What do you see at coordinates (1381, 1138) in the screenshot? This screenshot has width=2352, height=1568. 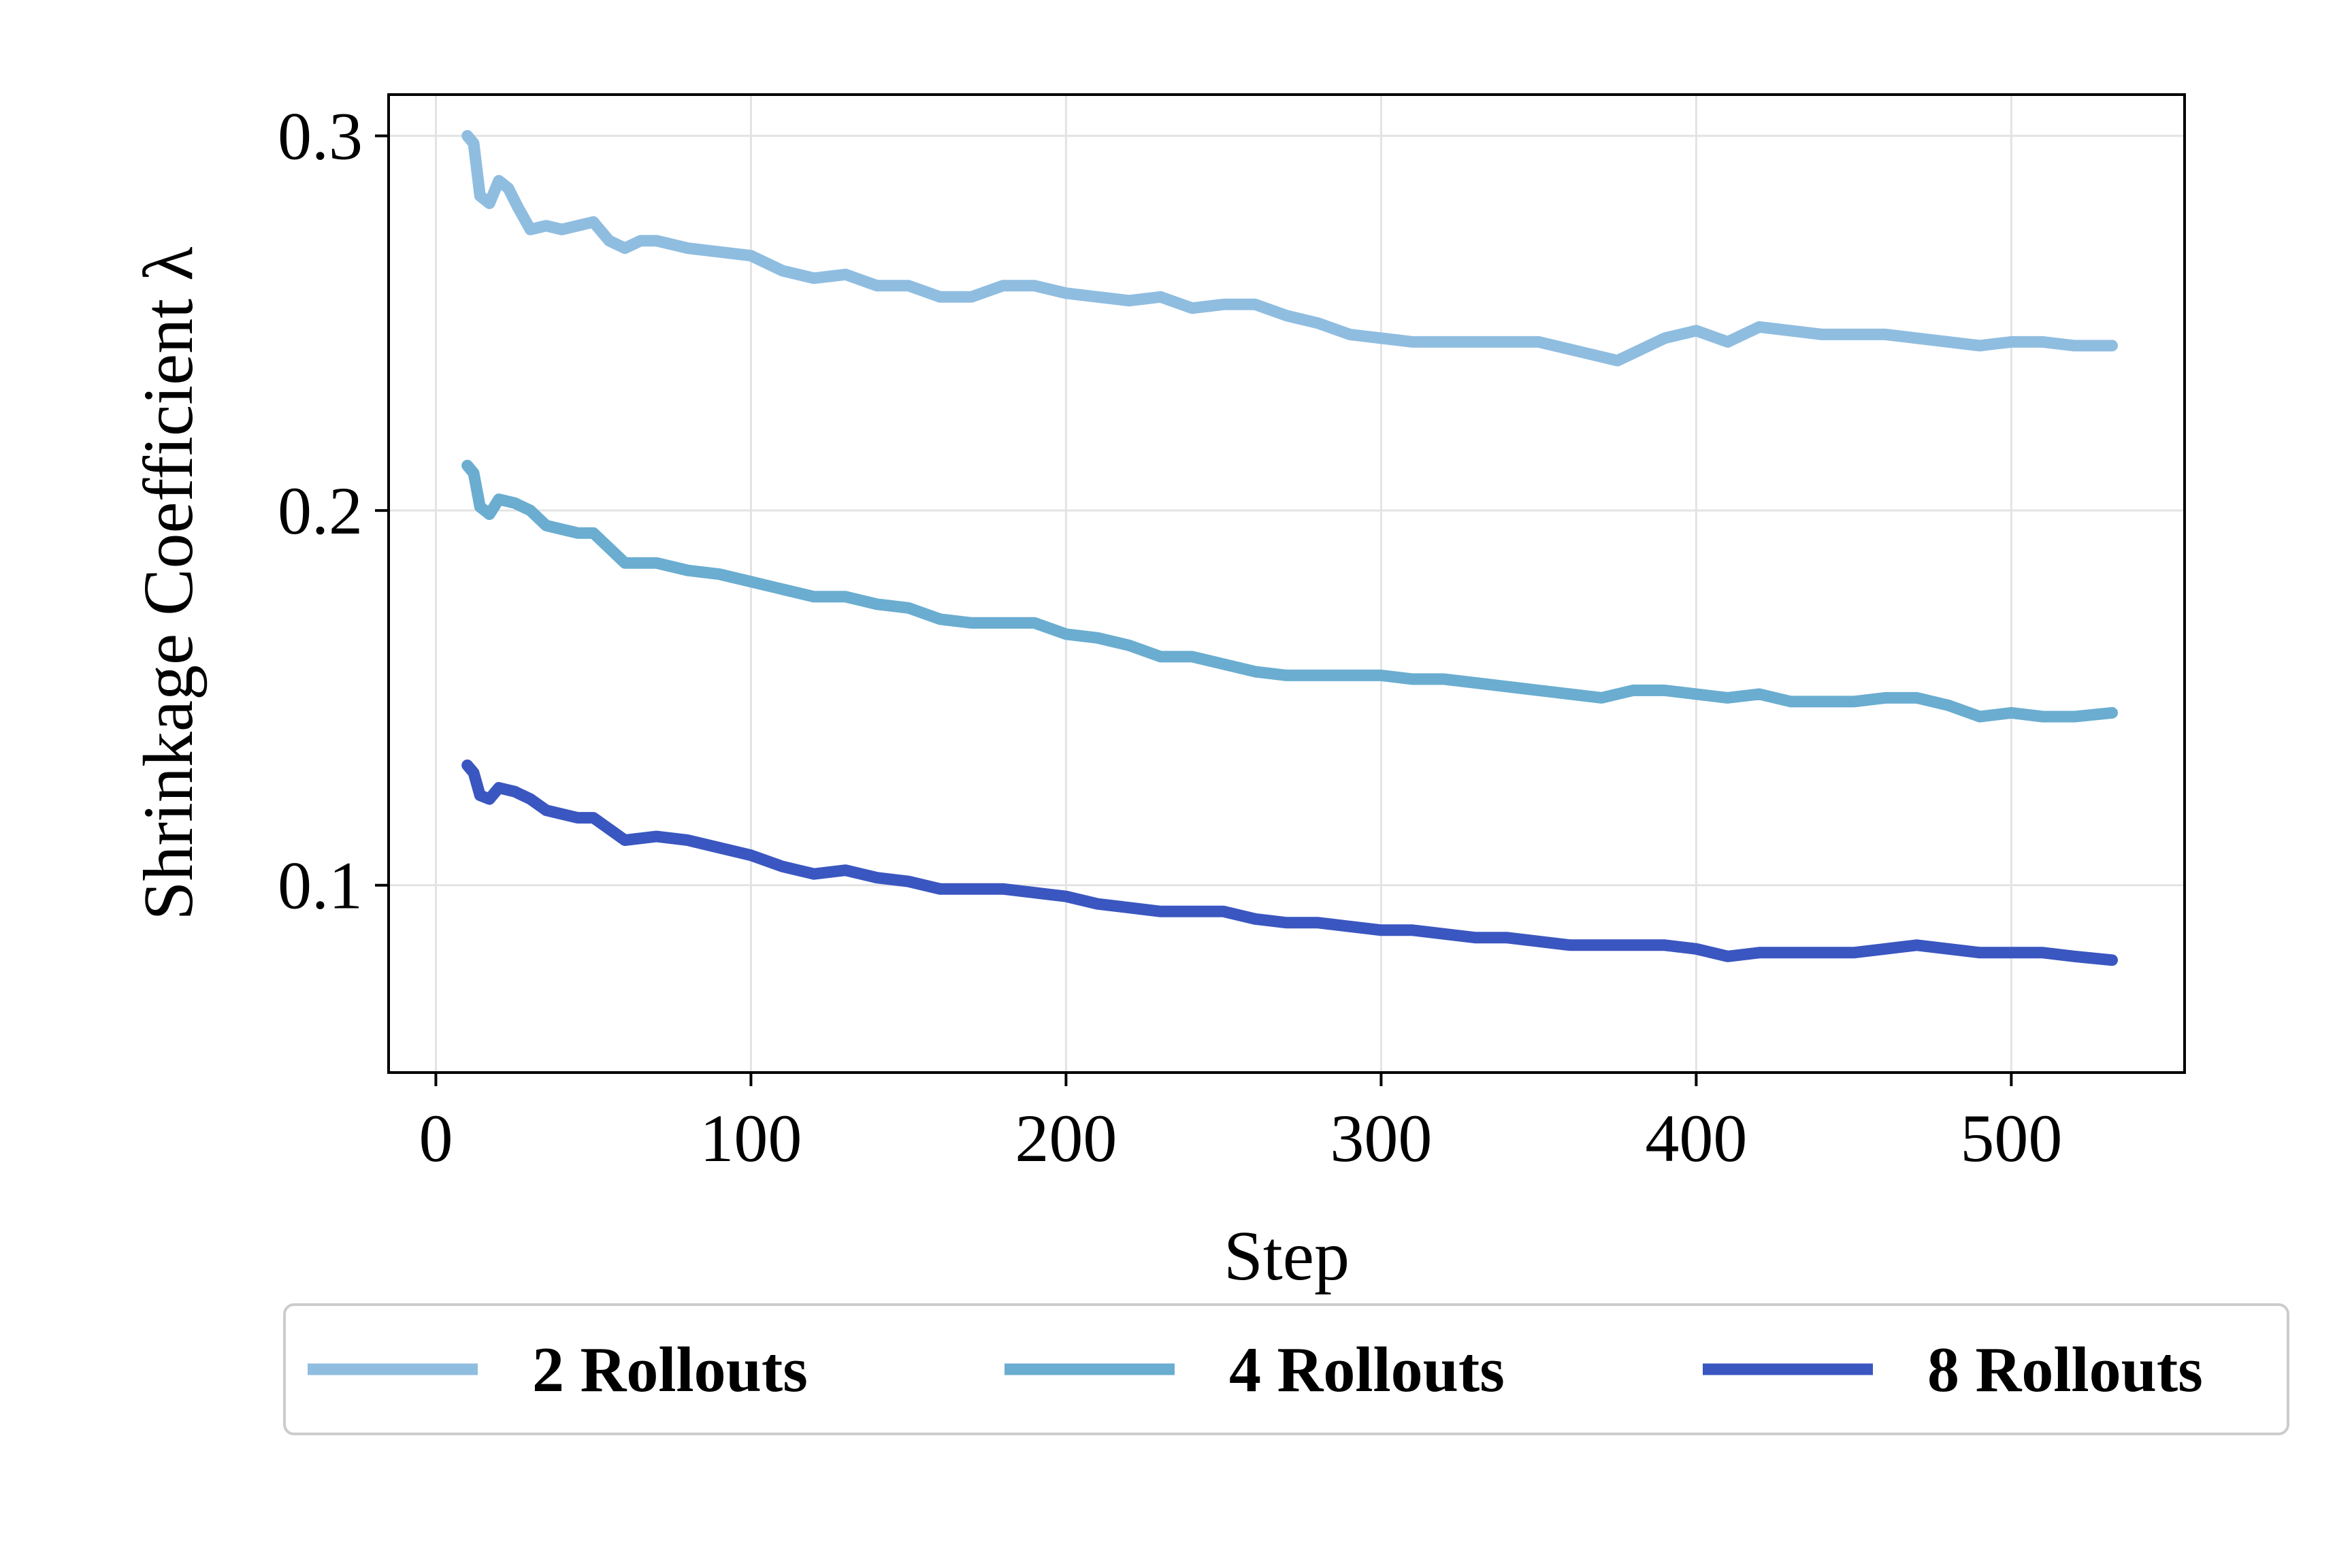 I see `x-tick-label: 300` at bounding box center [1381, 1138].